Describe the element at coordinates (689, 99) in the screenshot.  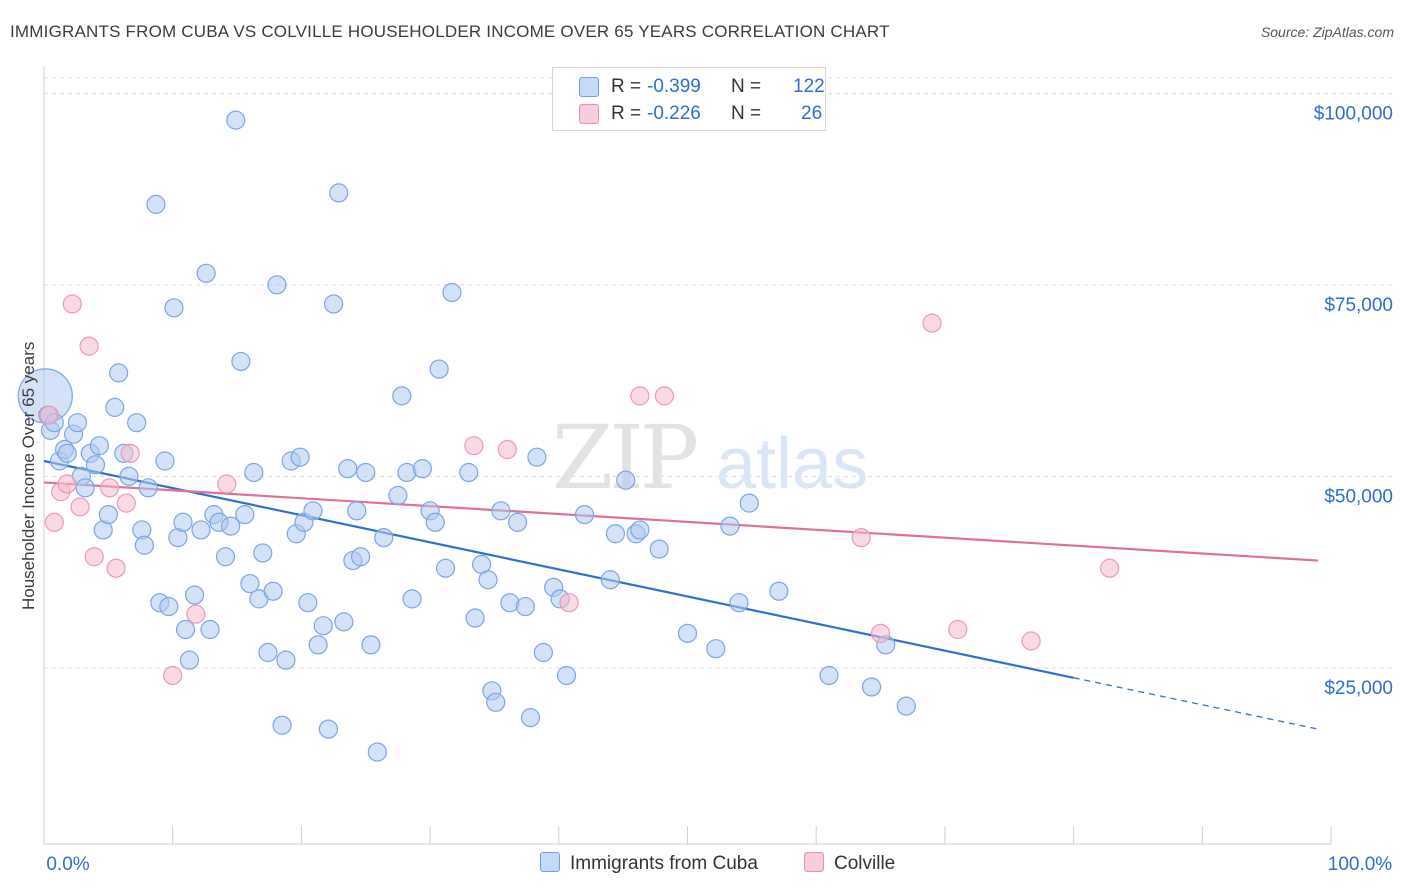
I see `correlation-legend: R = -0.399 N = 122 R = -0.226 N = 26` at that location.